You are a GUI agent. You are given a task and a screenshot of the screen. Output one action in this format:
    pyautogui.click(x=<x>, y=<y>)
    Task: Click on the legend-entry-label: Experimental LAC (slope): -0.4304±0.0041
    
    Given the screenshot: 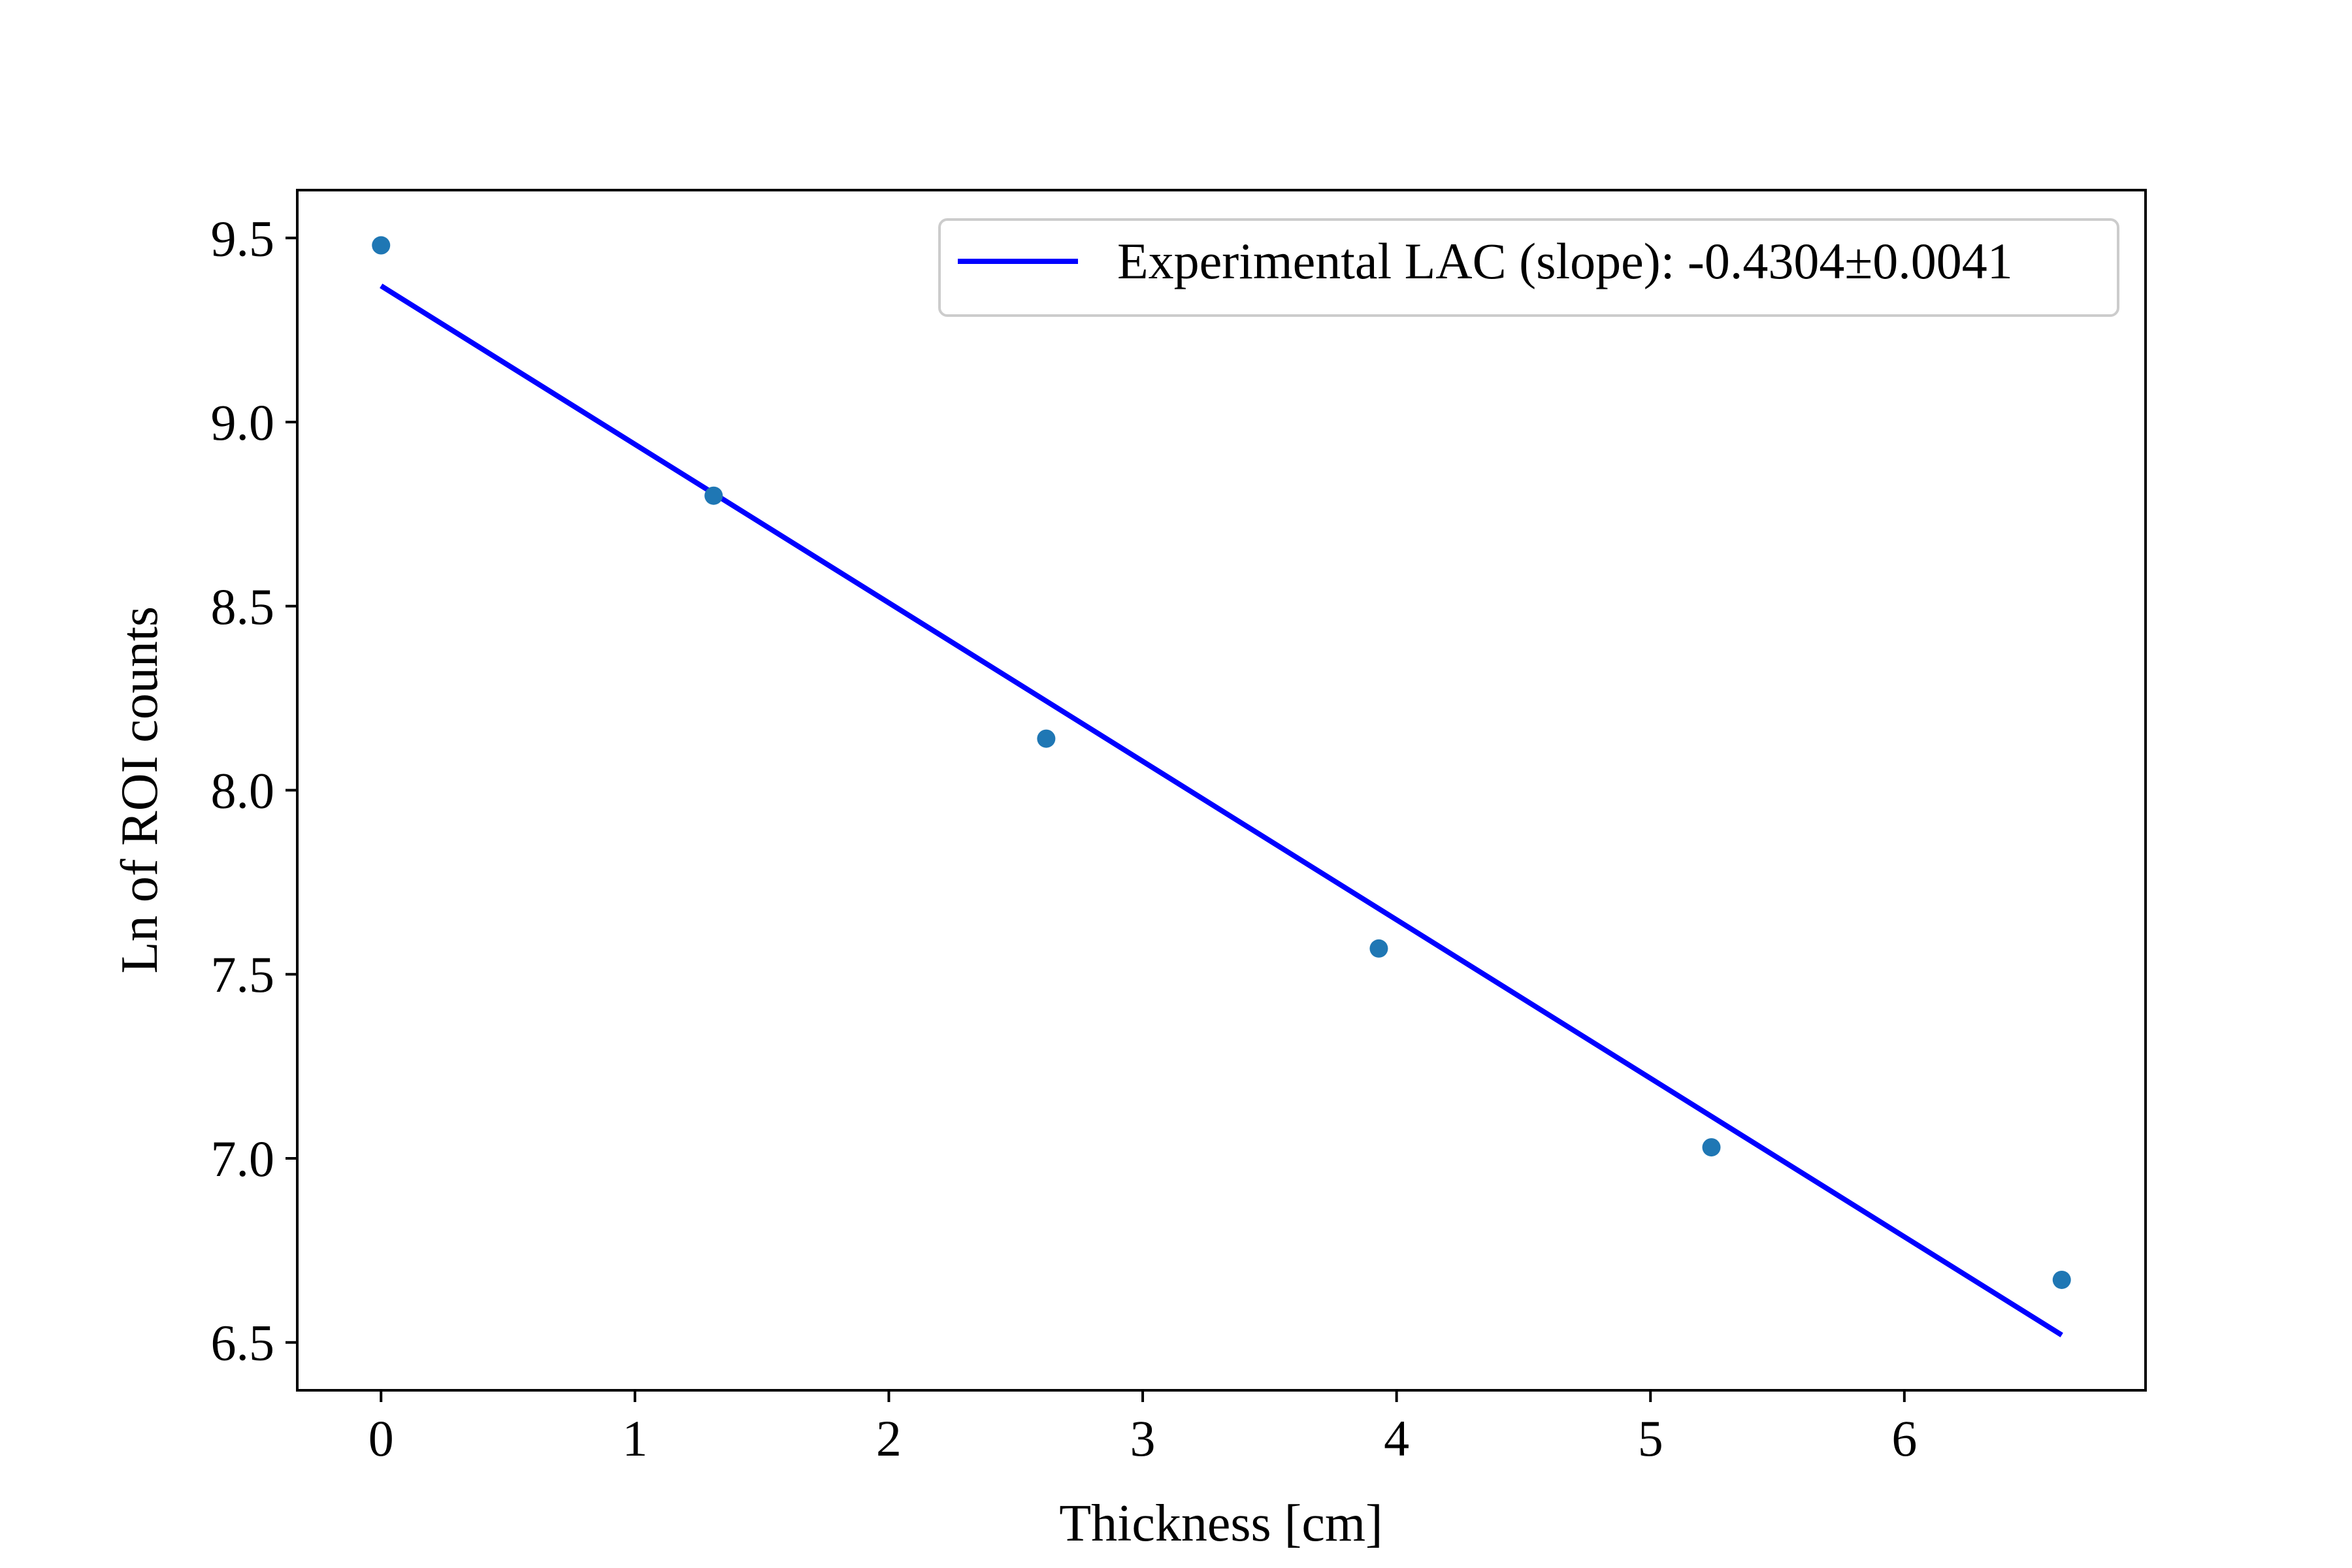 What is the action you would take?
    pyautogui.click(x=1565, y=261)
    